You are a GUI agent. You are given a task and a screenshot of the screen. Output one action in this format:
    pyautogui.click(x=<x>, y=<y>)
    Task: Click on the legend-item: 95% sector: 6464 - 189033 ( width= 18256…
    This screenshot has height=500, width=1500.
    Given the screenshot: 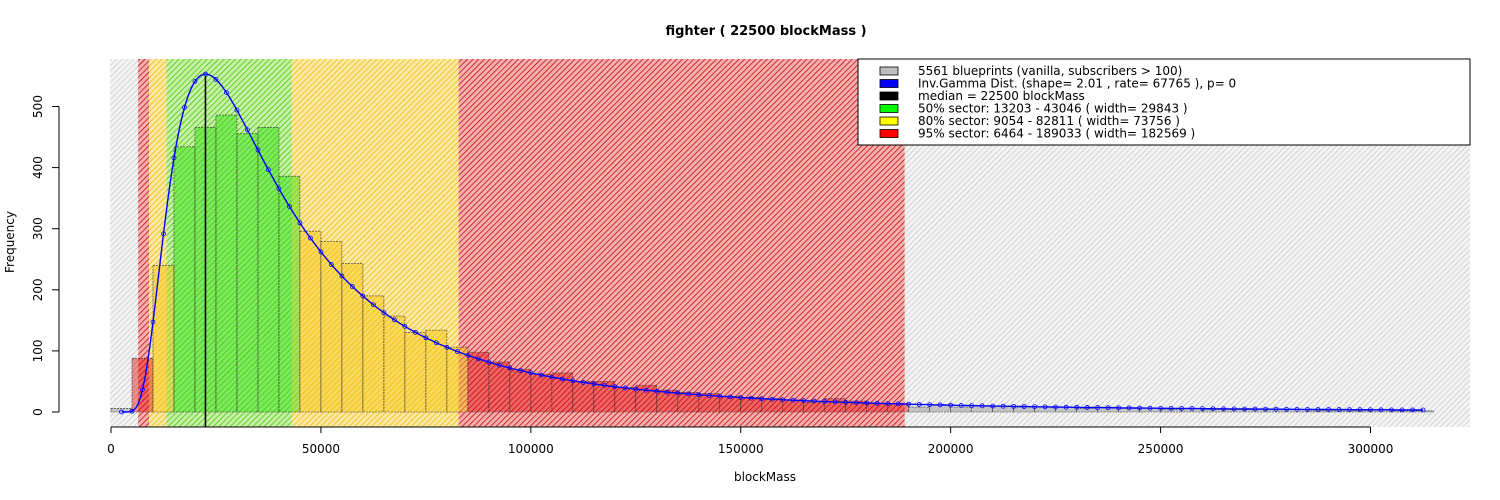 What is the action you would take?
    pyautogui.click(x=1037, y=134)
    